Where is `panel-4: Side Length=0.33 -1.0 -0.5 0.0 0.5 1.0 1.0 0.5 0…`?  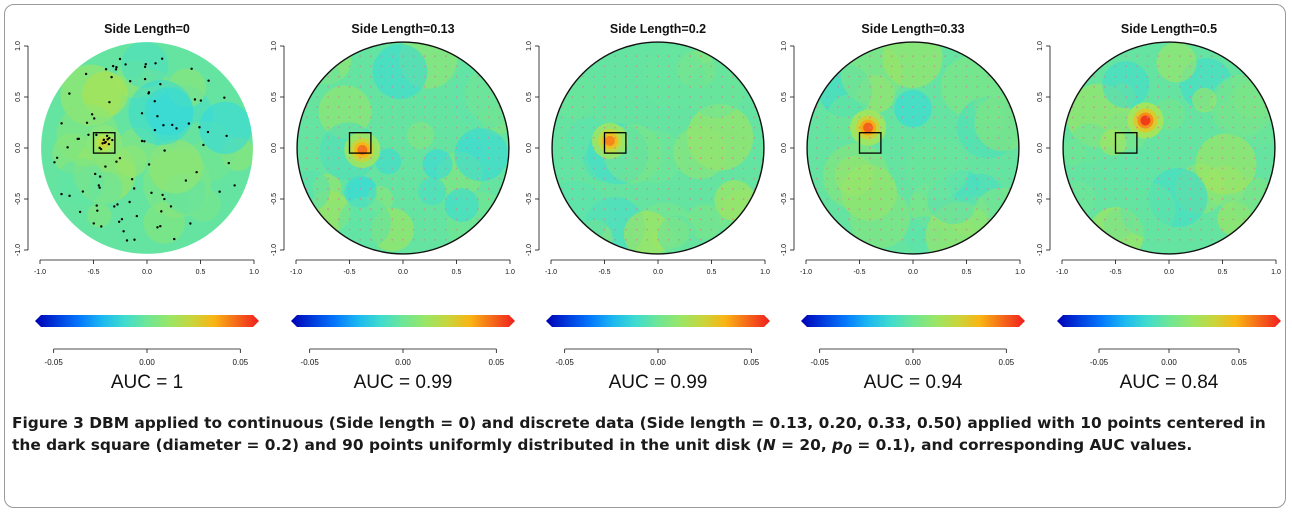 panel-4: Side Length=0.33 -1.0 -0.5 0.0 0.5 1.0 1.0 0.5 0… is located at coordinates (903, 194).